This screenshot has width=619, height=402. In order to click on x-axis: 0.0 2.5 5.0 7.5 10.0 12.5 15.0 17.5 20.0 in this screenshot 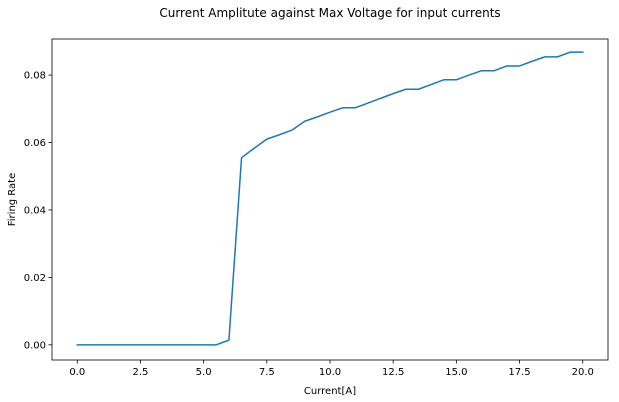, I will do `click(331, 369)`.